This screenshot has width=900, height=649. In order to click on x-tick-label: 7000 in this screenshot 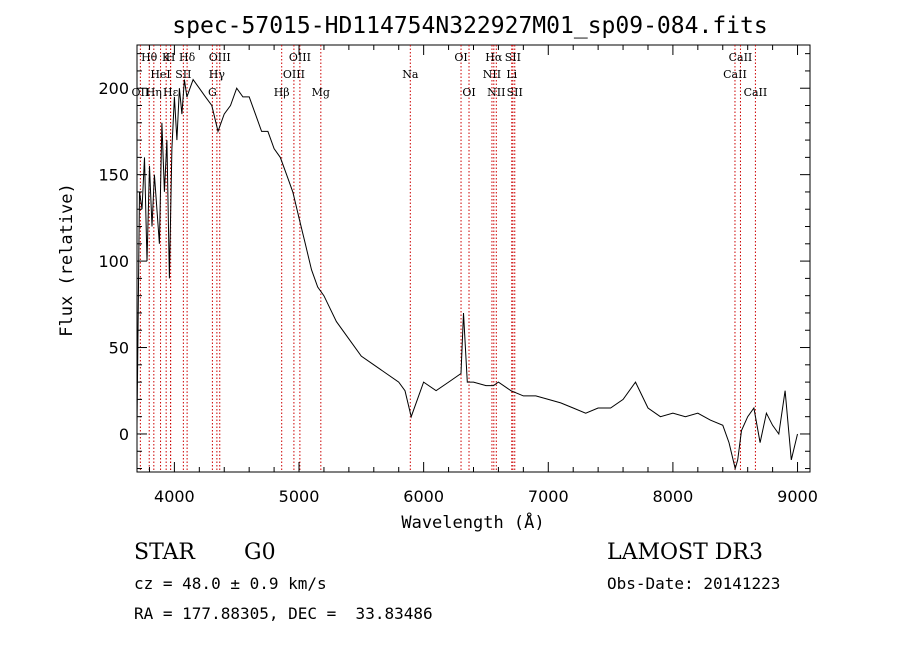, I will do `click(548, 496)`.